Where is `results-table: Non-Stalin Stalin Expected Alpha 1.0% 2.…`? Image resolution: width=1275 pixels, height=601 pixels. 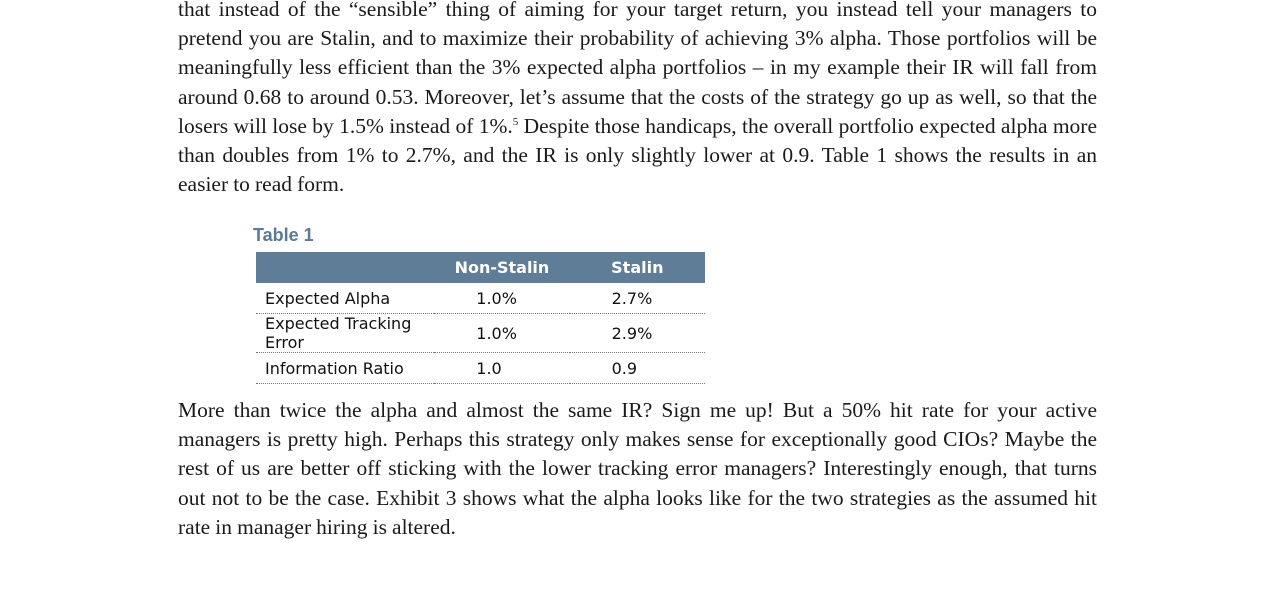
results-table: Non-Stalin Stalin Expected Alpha 1.0% 2.… is located at coordinates (480, 318).